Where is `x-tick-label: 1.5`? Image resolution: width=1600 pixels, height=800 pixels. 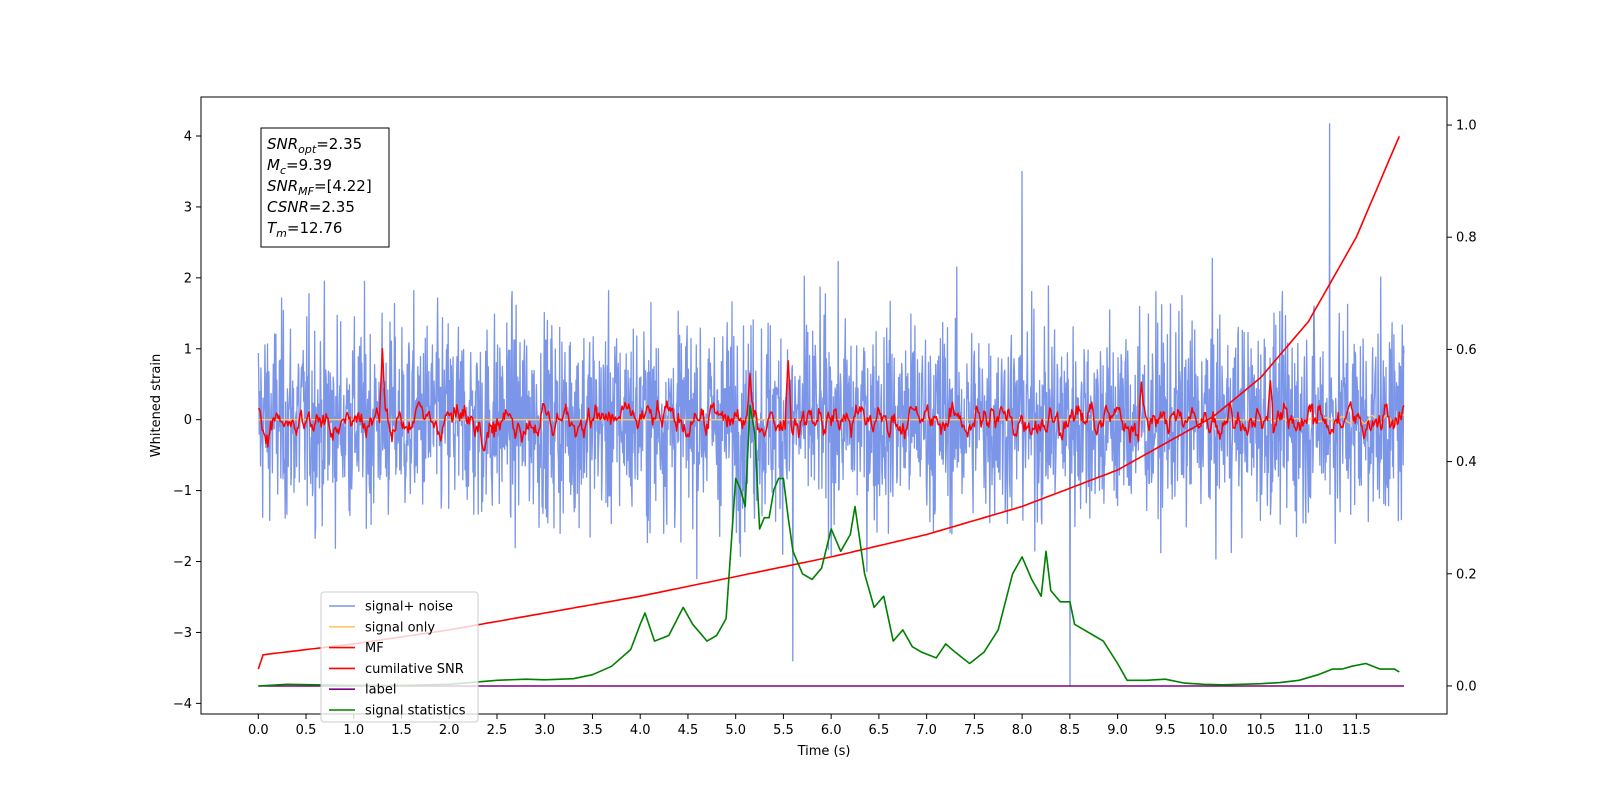
x-tick-label: 1.5 is located at coordinates (401, 730).